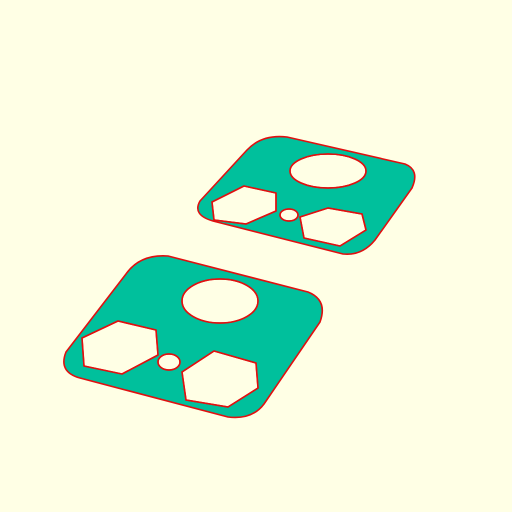  I want to click on plate-back-body, so click(306, 195).